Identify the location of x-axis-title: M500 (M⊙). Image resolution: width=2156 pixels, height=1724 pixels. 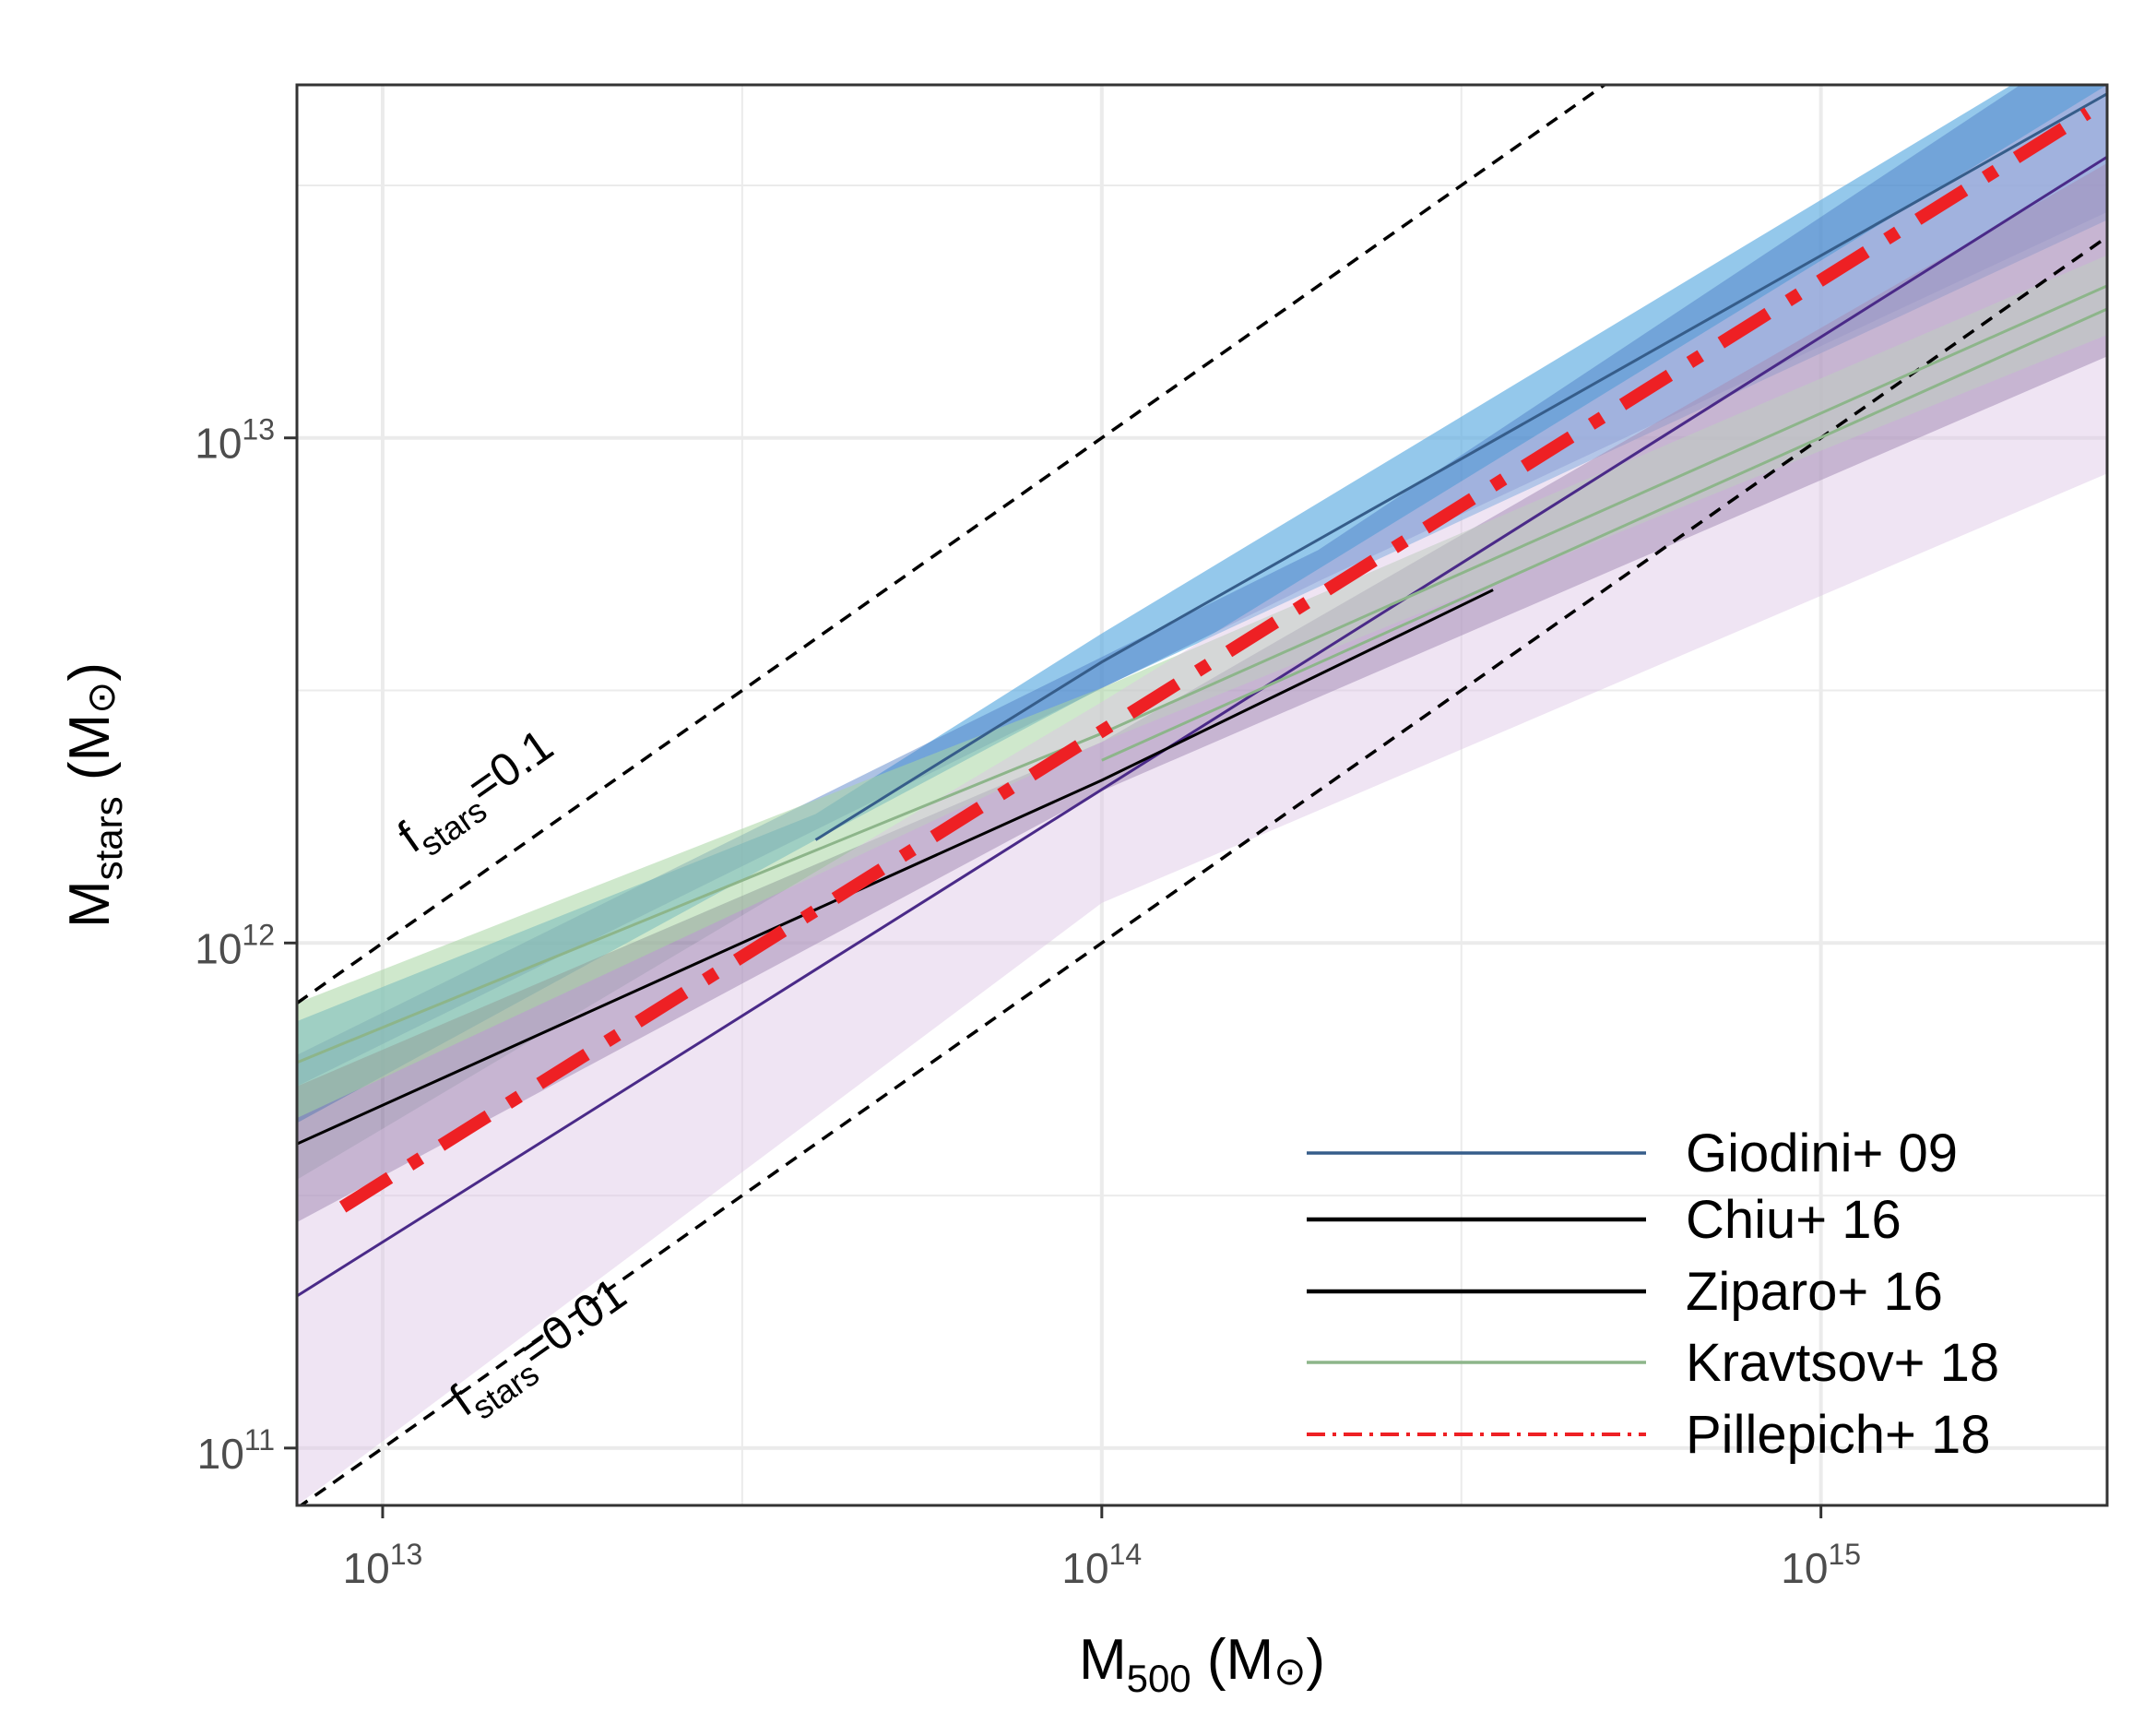
(1202, 1664).